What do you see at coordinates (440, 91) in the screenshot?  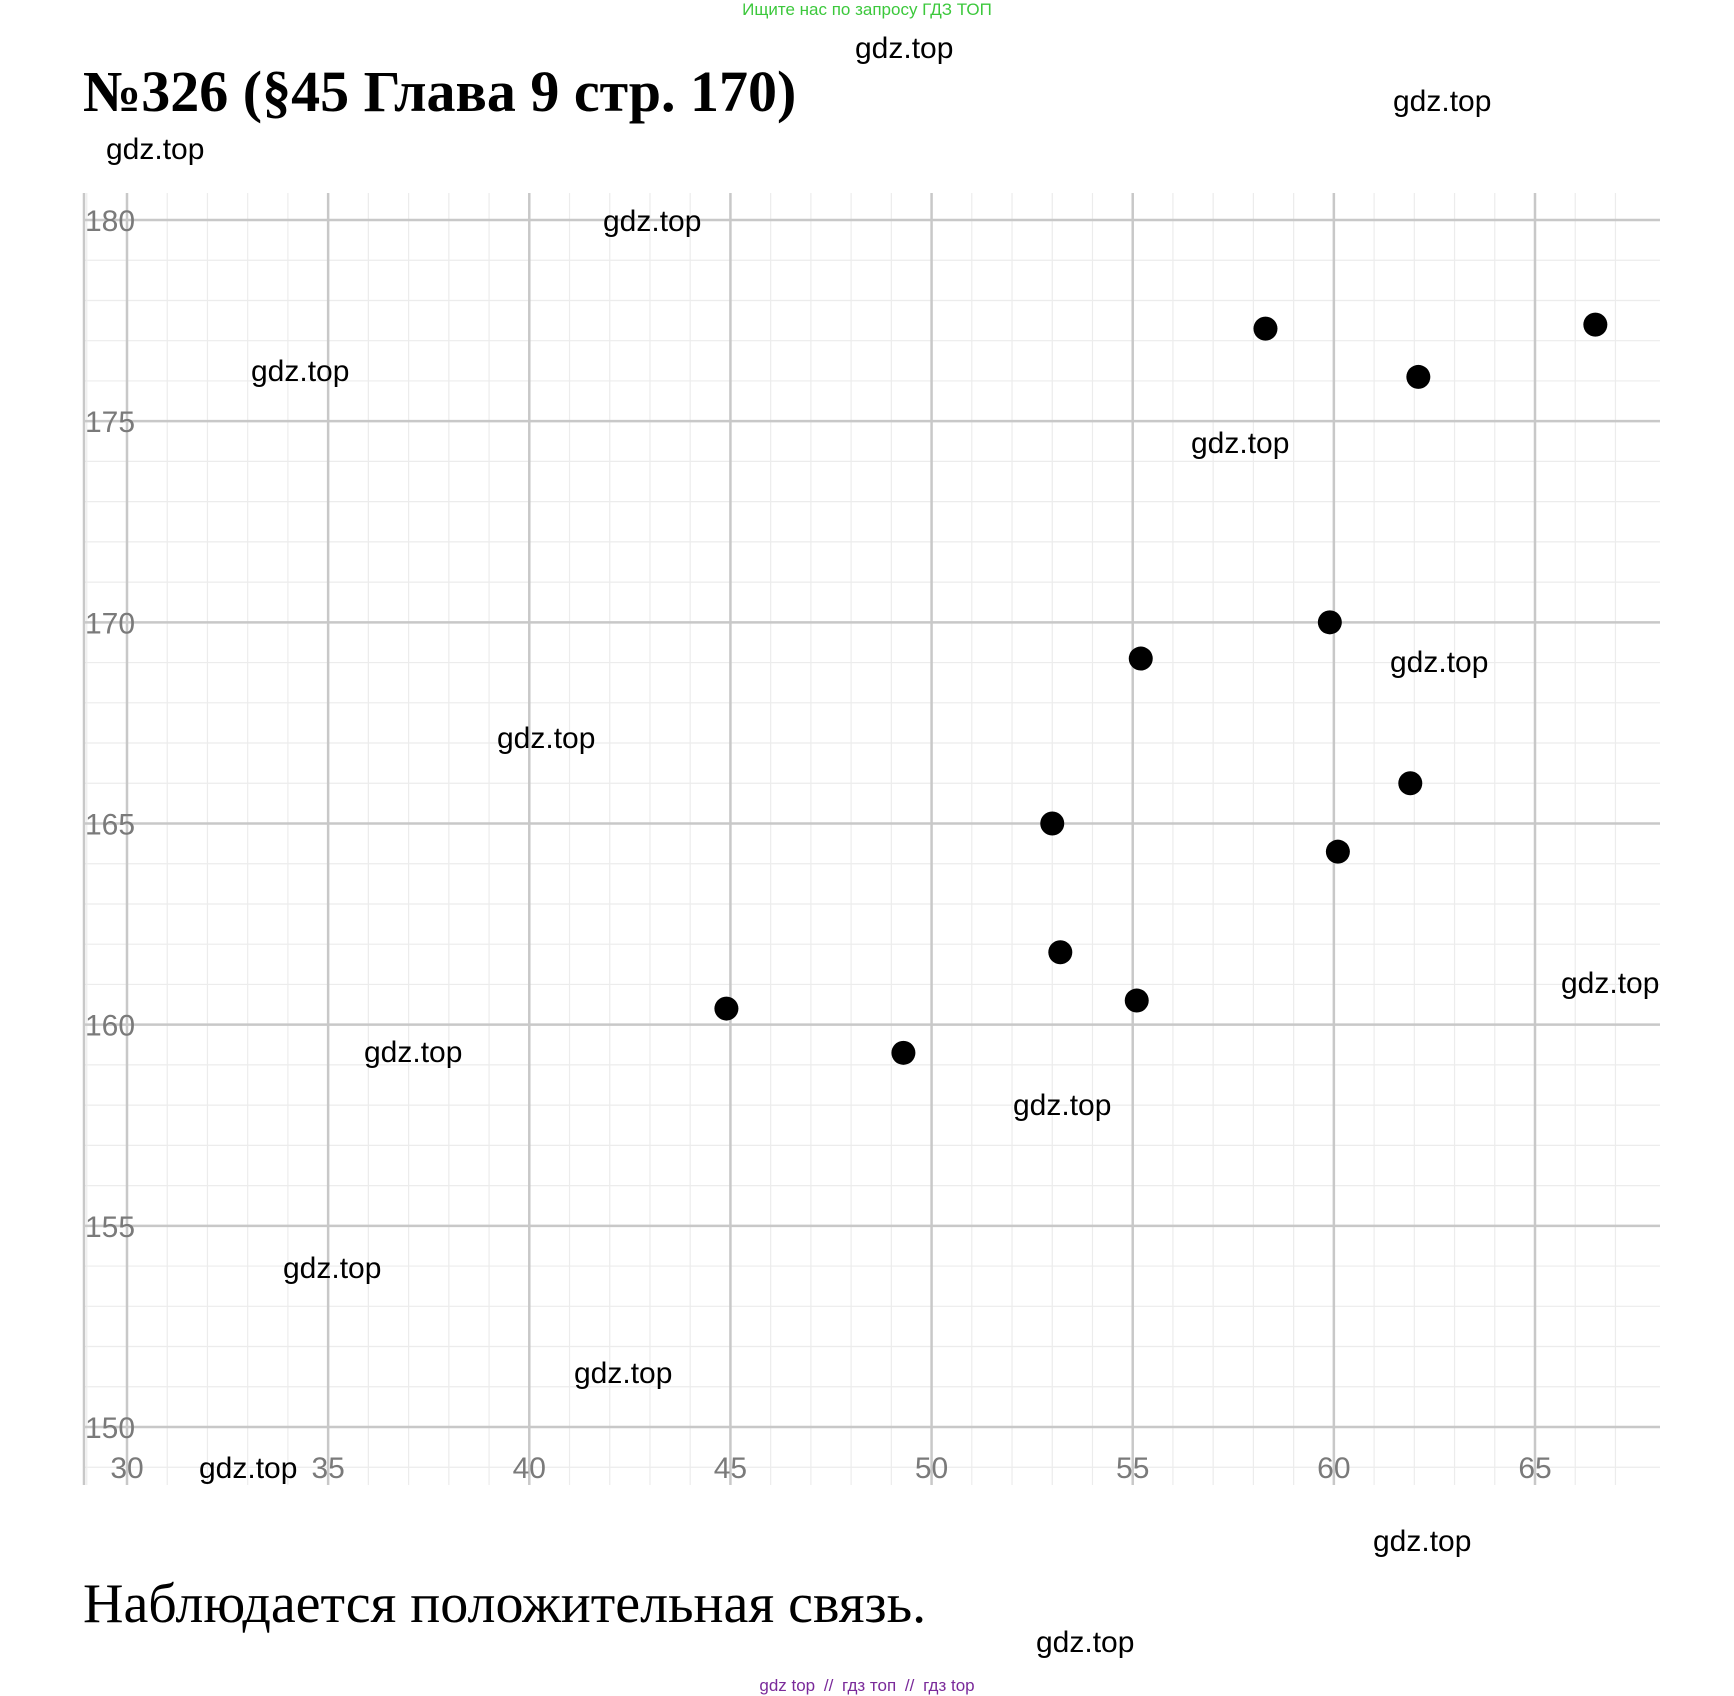 I see `page-title: №326 (§45 Глава 9 стр. 170)` at bounding box center [440, 91].